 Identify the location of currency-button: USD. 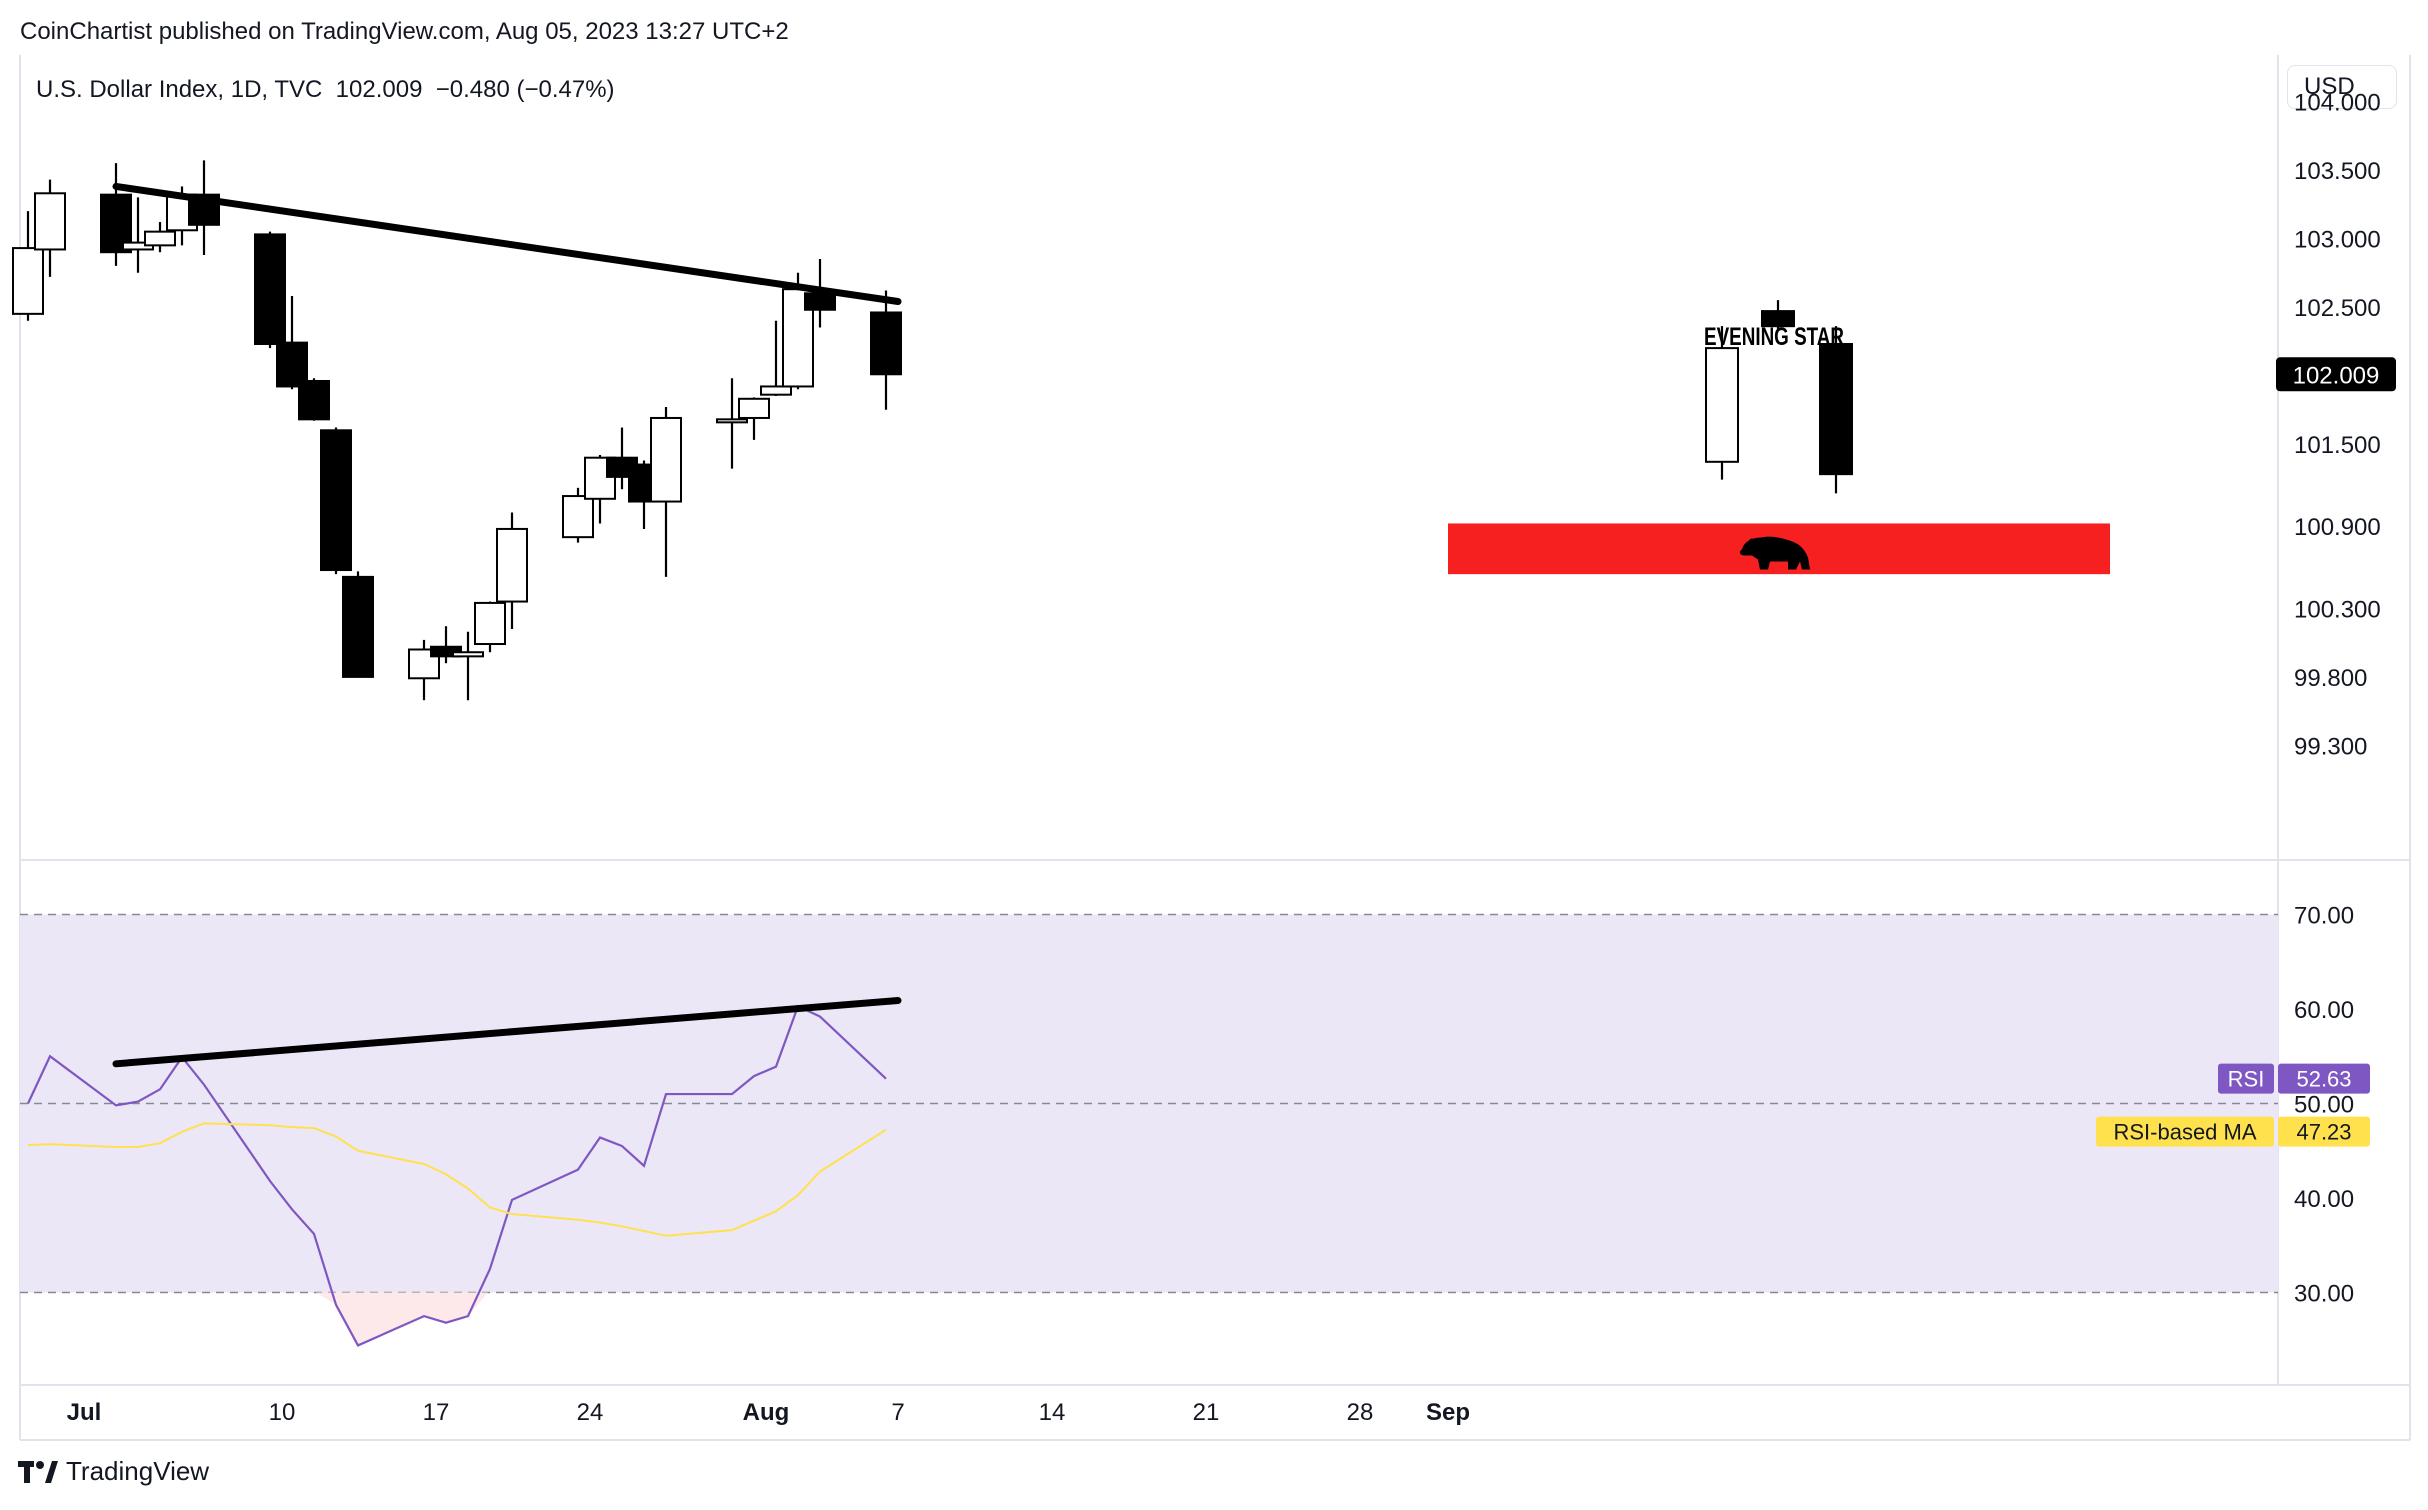
(2342, 87).